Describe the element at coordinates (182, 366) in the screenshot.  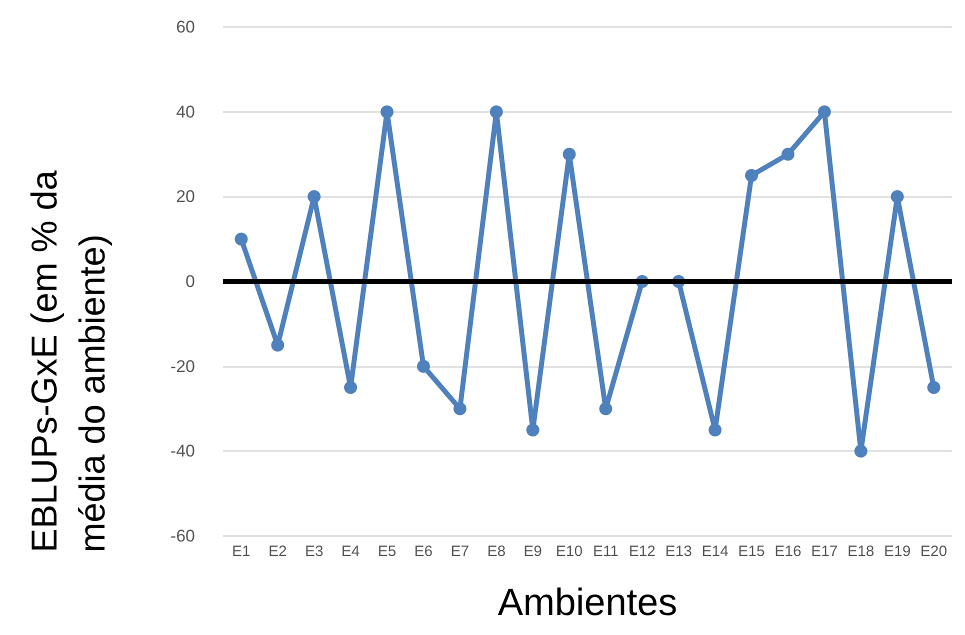
I see `y-tick-label: -20` at that location.